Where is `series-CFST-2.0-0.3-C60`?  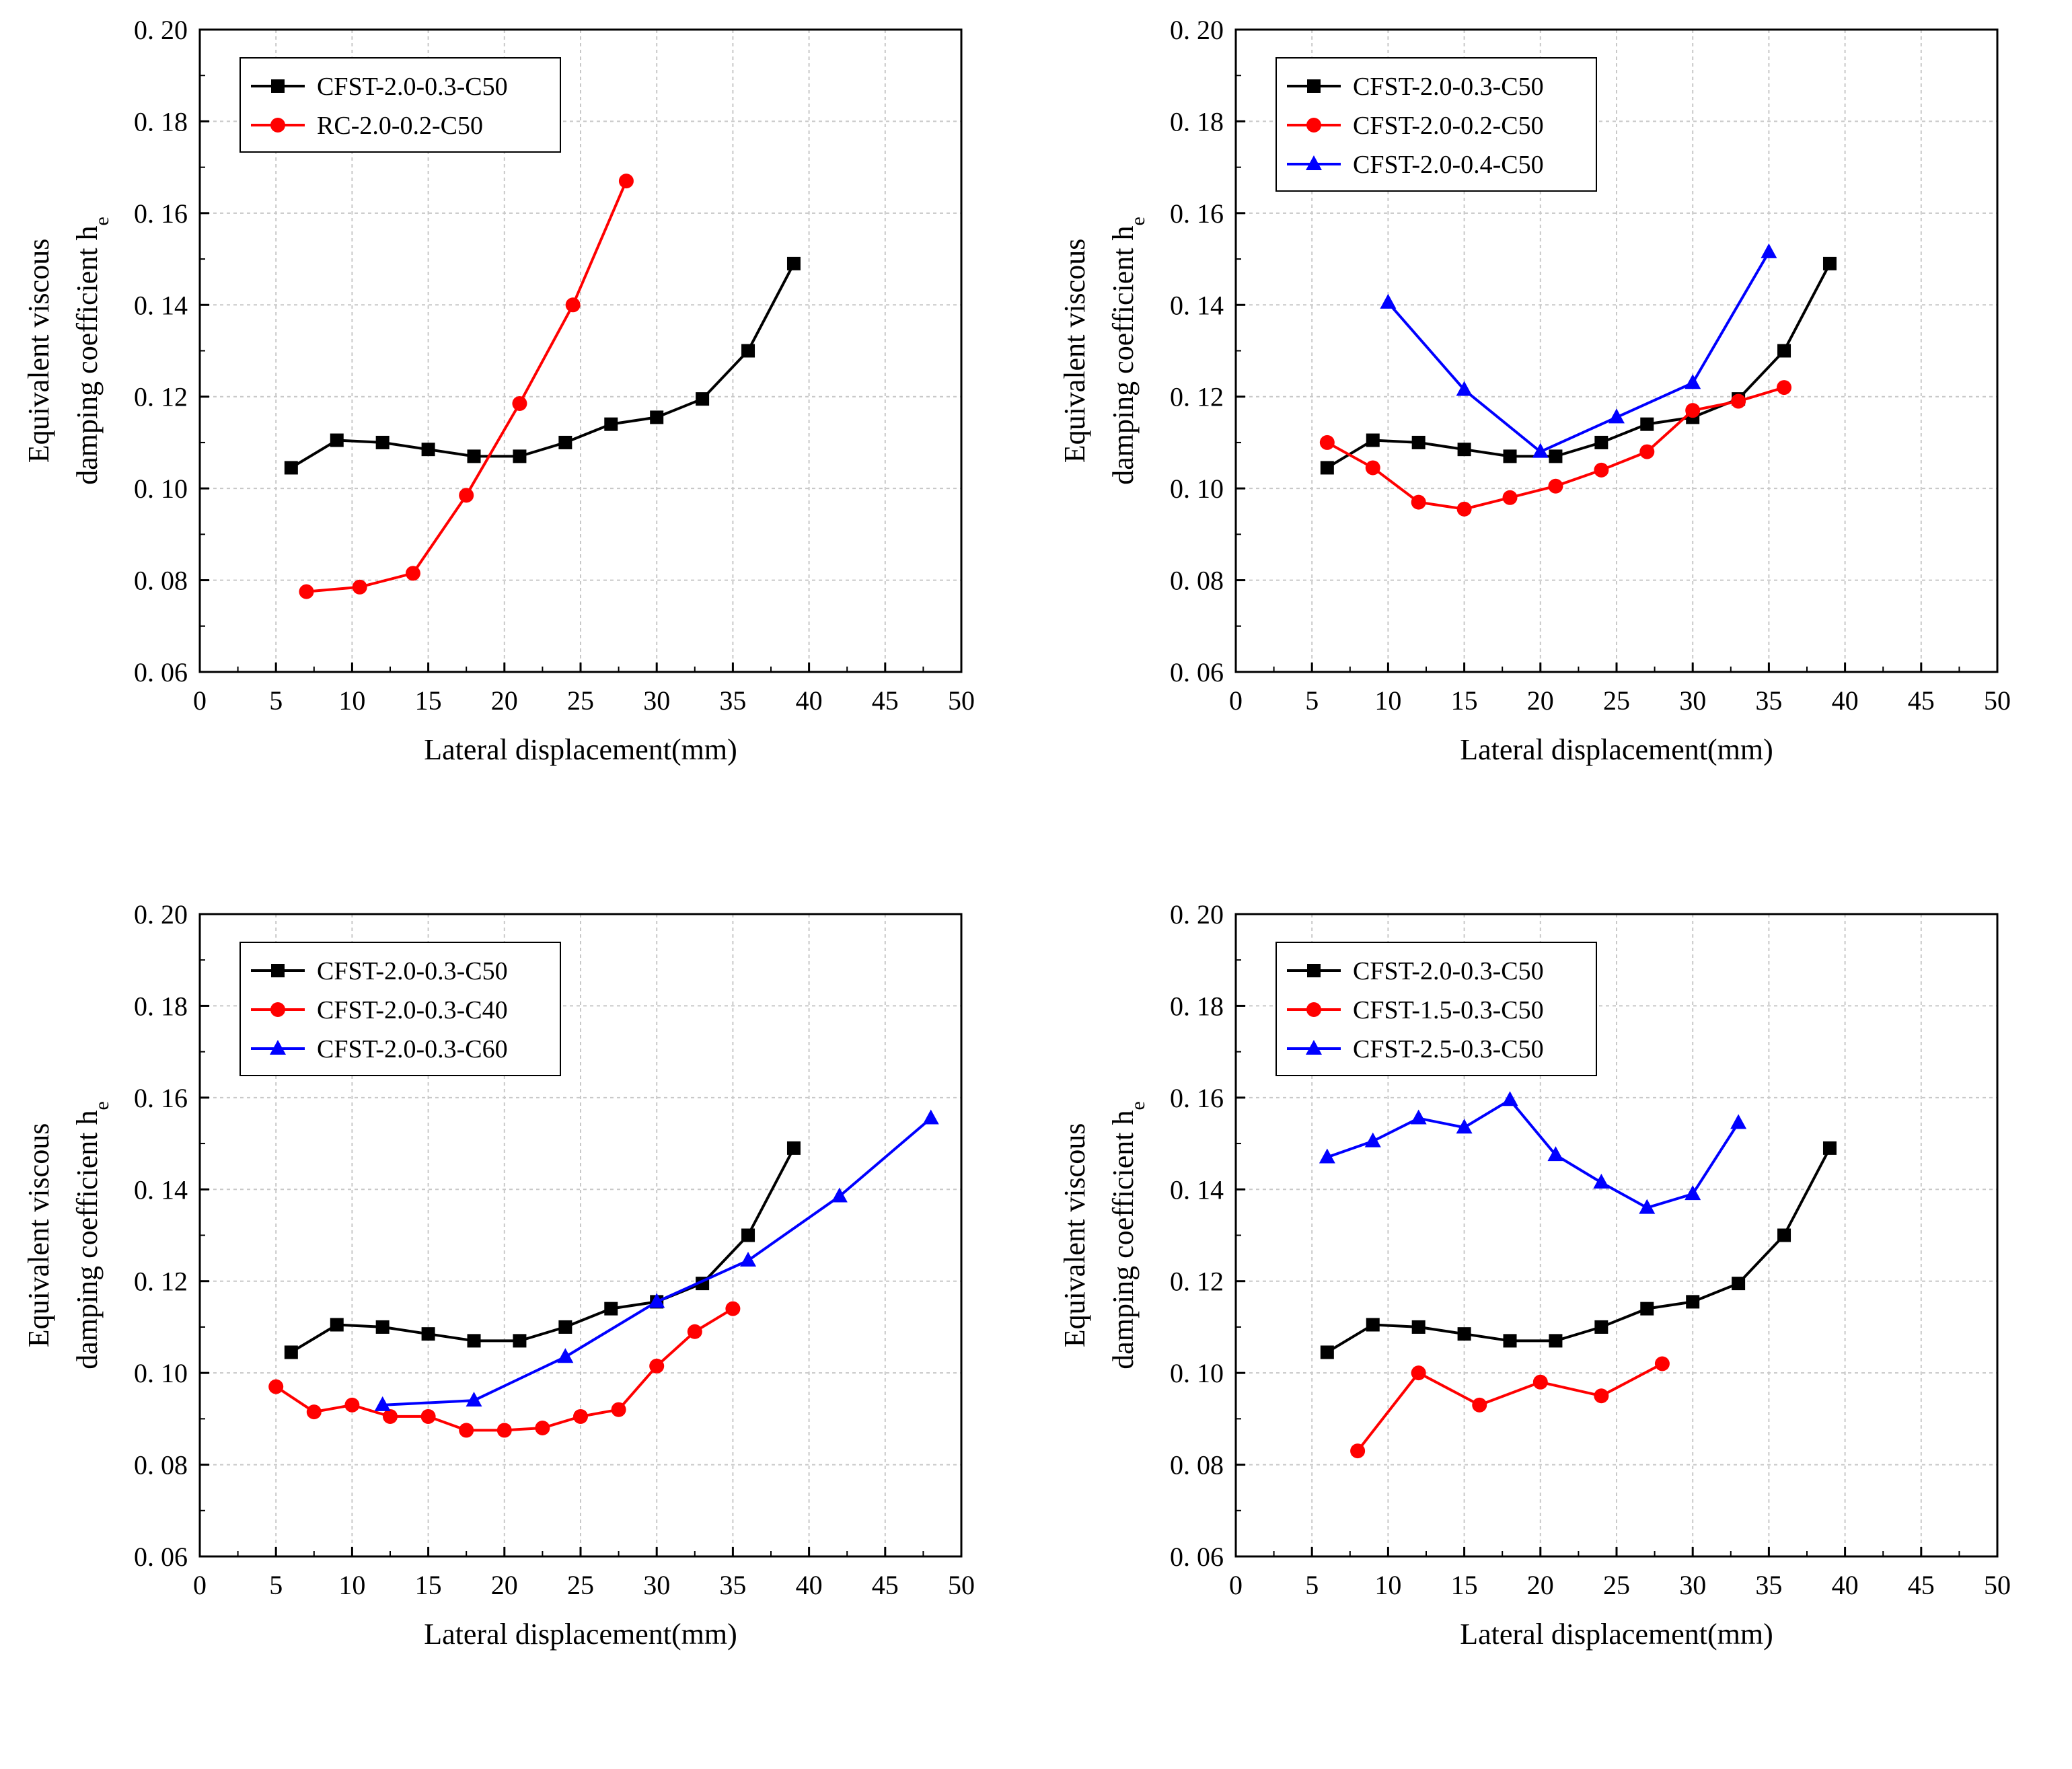 series-CFST-2.0-0.3-C60 is located at coordinates (656, 1260).